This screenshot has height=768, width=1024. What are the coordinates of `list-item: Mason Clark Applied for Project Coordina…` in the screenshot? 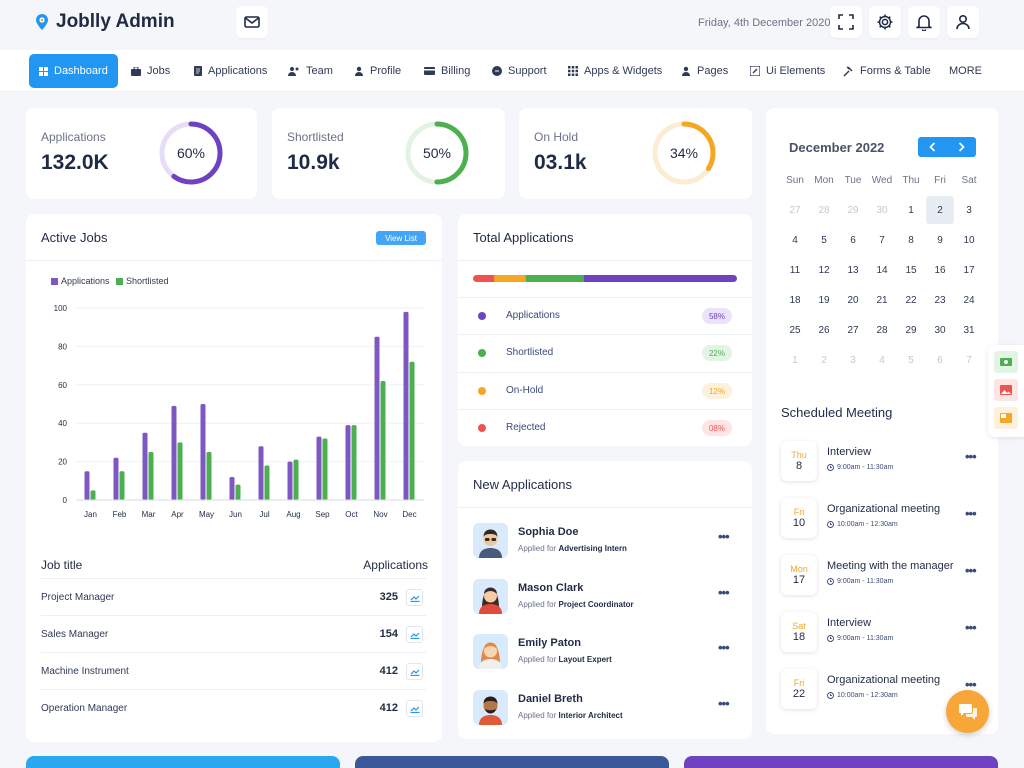 It's located at (605, 606).